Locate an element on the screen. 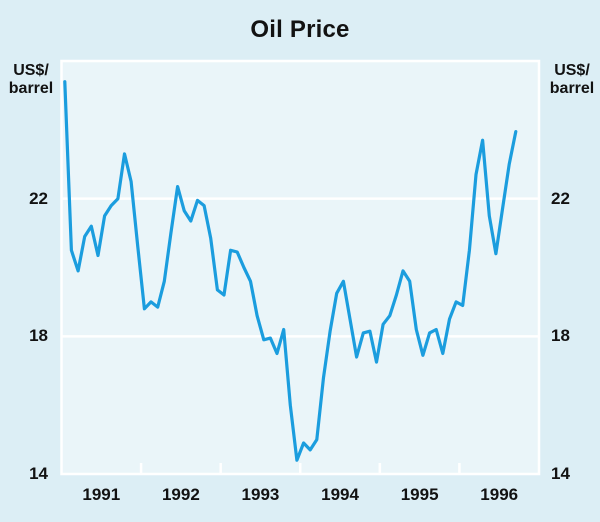 The height and width of the screenshot is (522, 600). y-tick-label-left-22: 22 is located at coordinates (38, 198).